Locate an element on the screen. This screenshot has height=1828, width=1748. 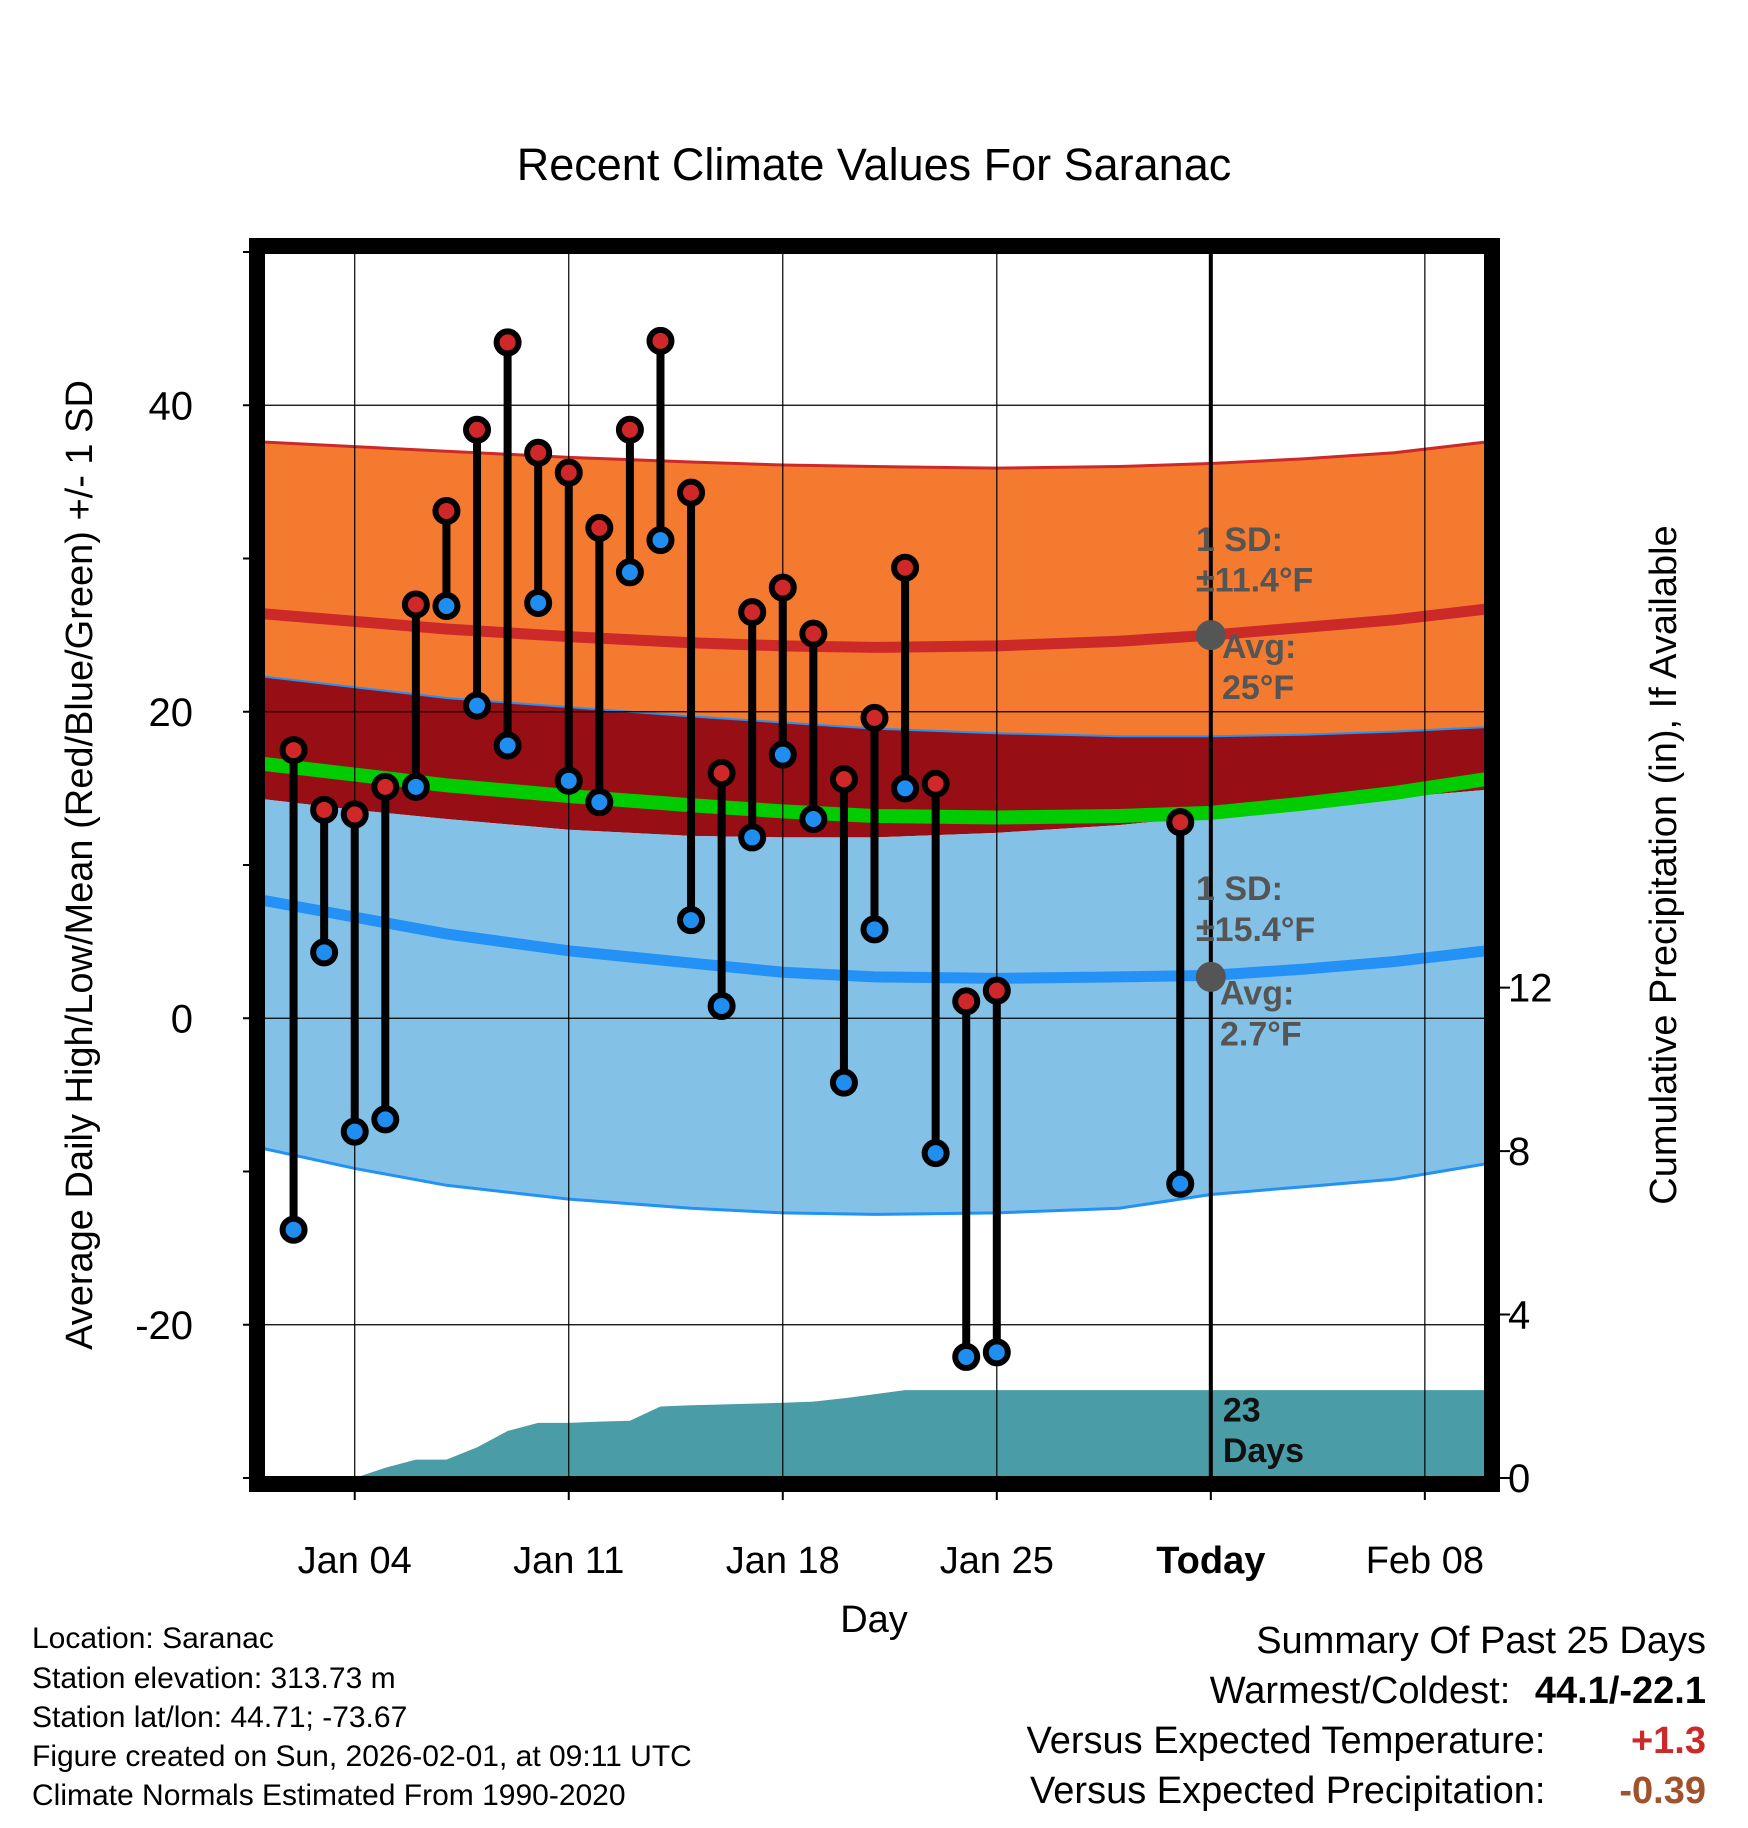
normal-low-line is located at coordinates (874, 939).